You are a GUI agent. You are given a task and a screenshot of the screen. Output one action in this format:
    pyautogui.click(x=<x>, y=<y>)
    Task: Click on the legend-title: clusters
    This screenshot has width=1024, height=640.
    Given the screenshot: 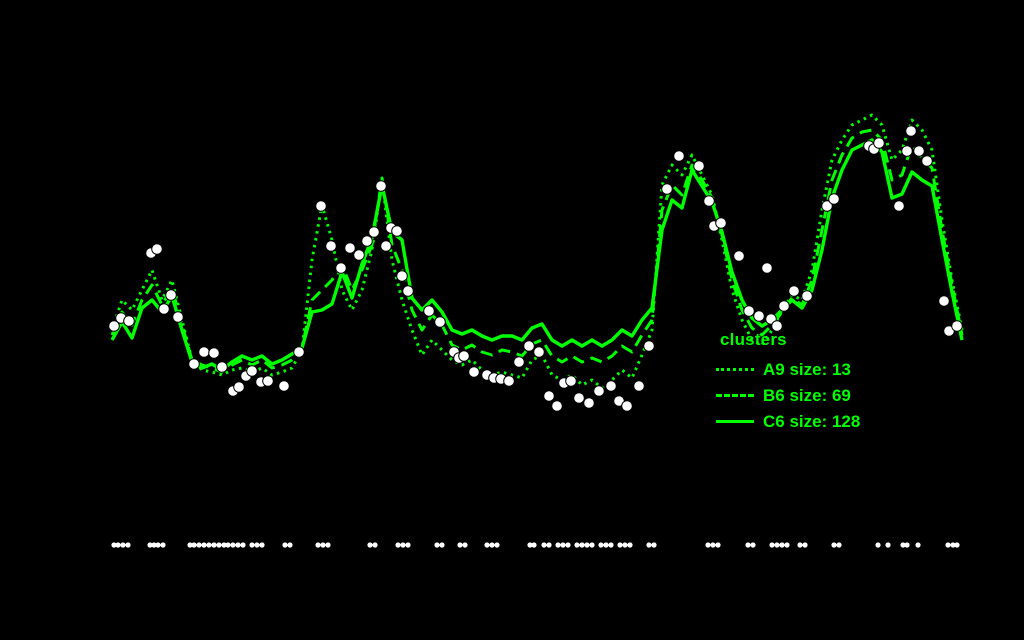 What is the action you would take?
    pyautogui.click(x=753, y=339)
    